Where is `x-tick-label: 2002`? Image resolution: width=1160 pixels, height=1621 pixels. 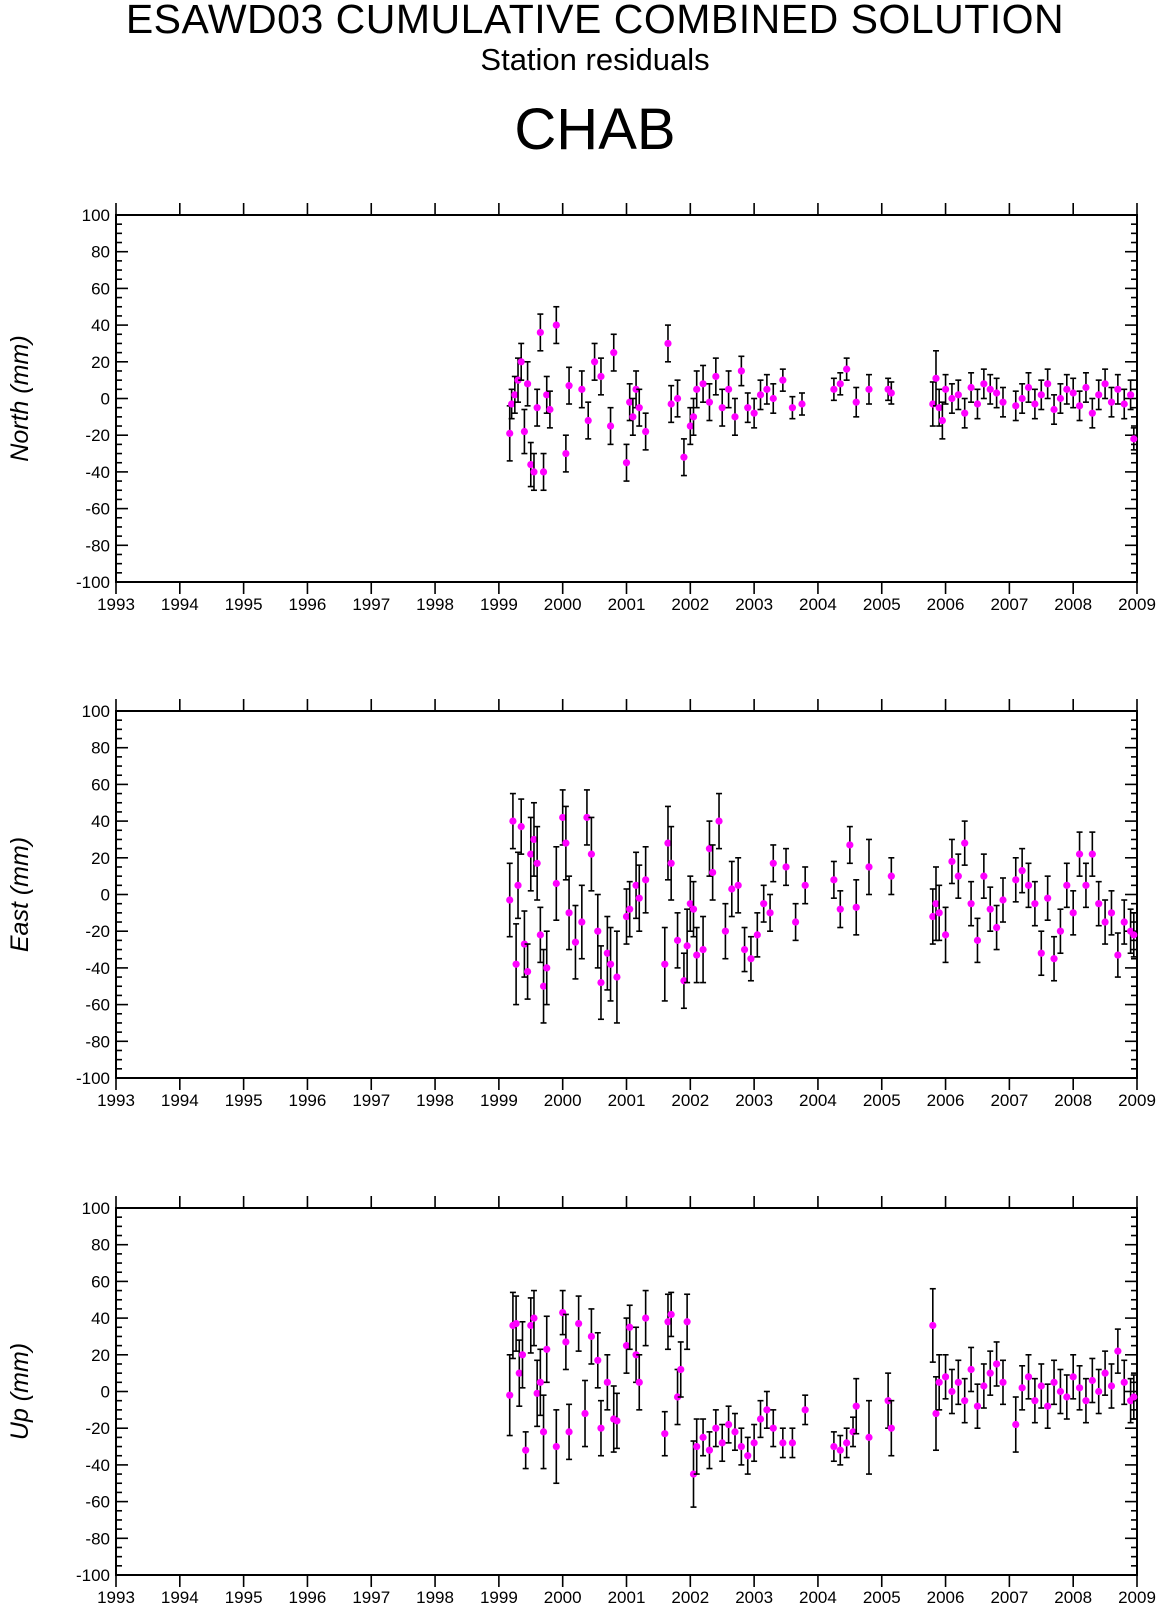 x-tick-label: 2002 is located at coordinates (690, 1100).